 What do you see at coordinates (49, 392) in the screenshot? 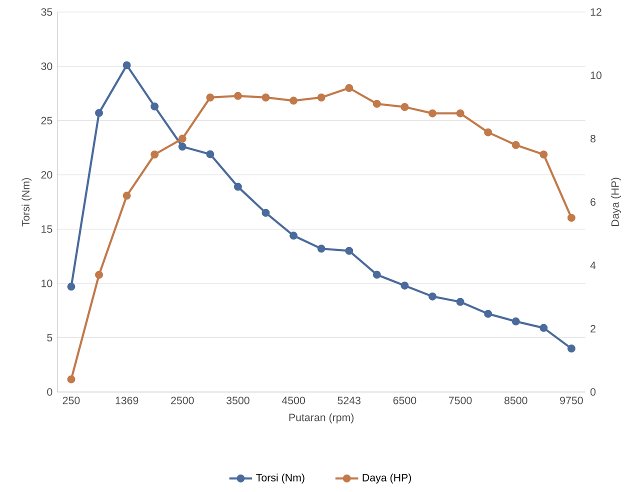
I see `y-tick-label: 0` at bounding box center [49, 392].